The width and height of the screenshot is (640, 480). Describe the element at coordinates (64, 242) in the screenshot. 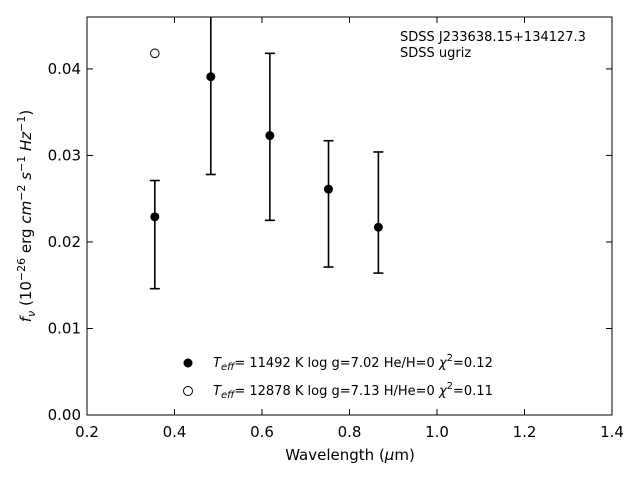

I see `y-tick-label: 0.02` at that location.